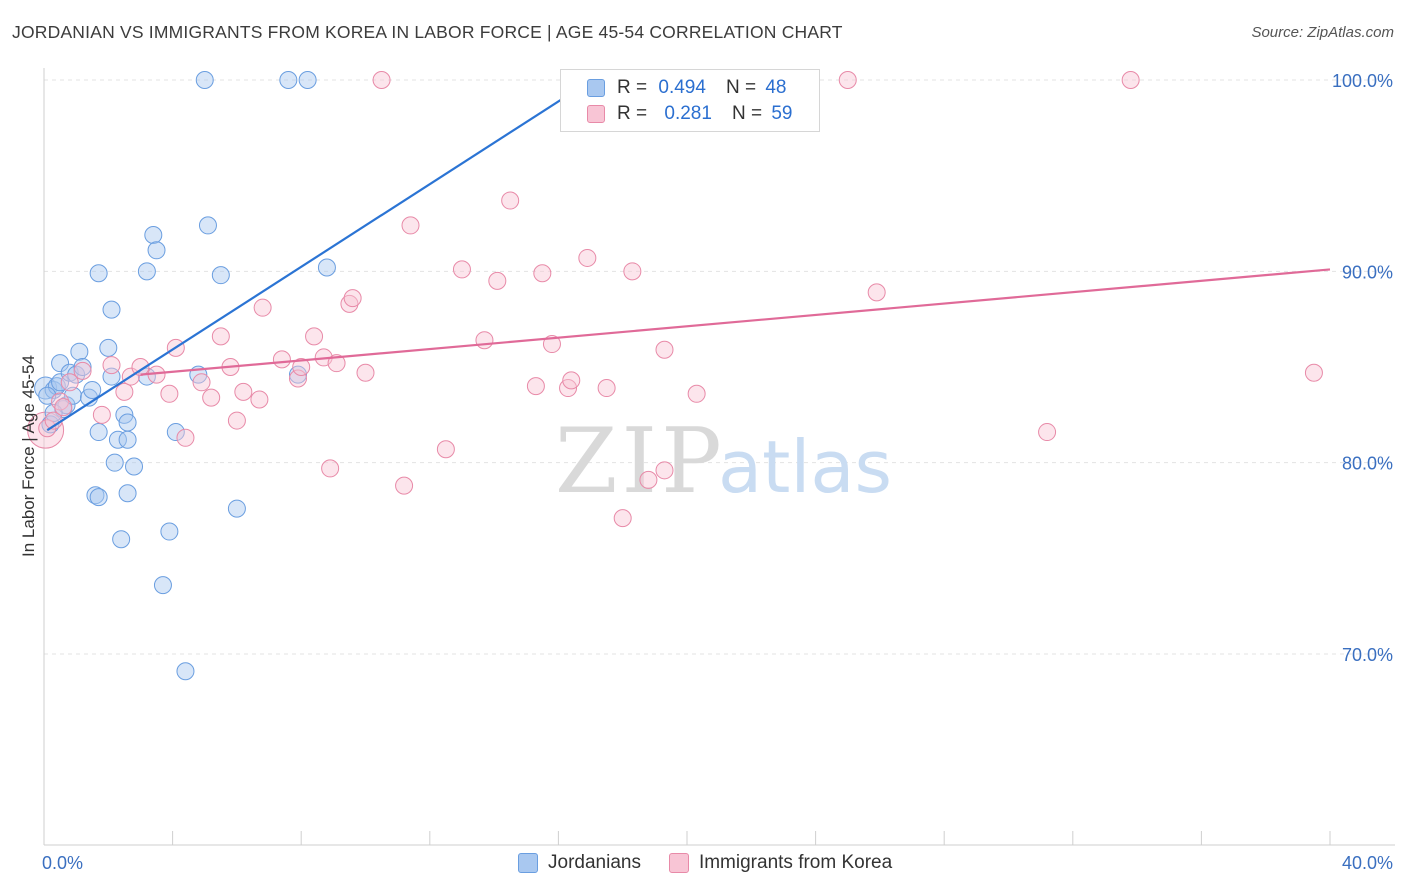 The image size is (1406, 892). I want to click on watermark-zip: ZIP, so click(640, 461).